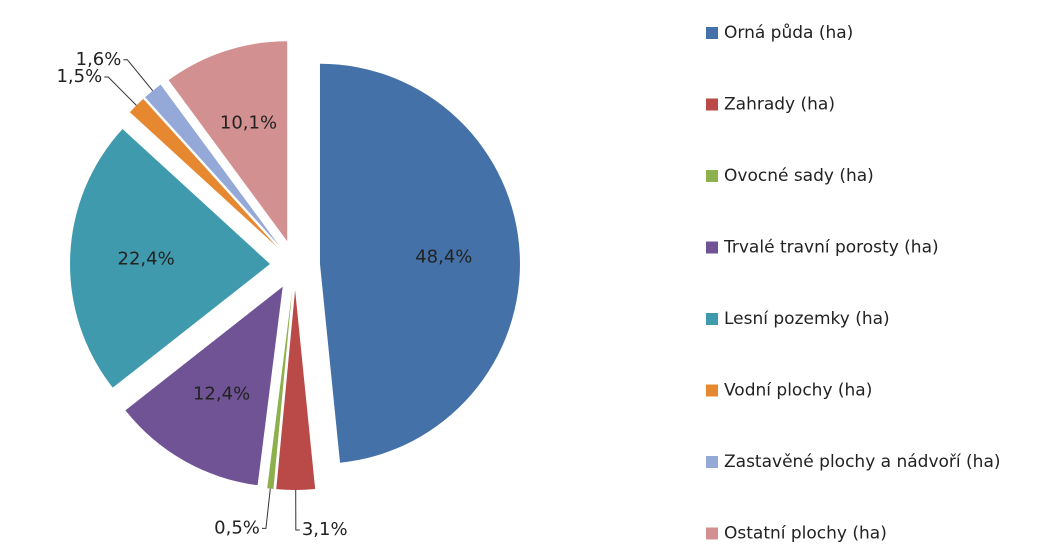 This screenshot has height=549, width=1046. I want to click on legend-label: Zahrady (ha), so click(779, 105).